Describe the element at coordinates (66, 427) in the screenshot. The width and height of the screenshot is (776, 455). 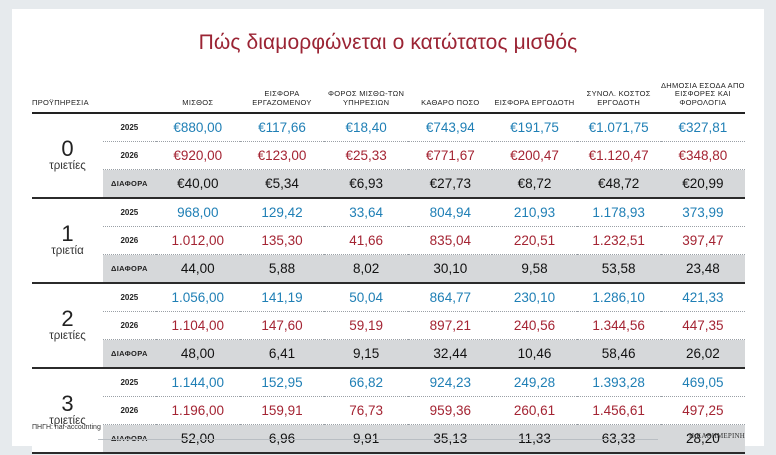
I see `source-note: ΠΗΓΗ: naf-accounting` at that location.